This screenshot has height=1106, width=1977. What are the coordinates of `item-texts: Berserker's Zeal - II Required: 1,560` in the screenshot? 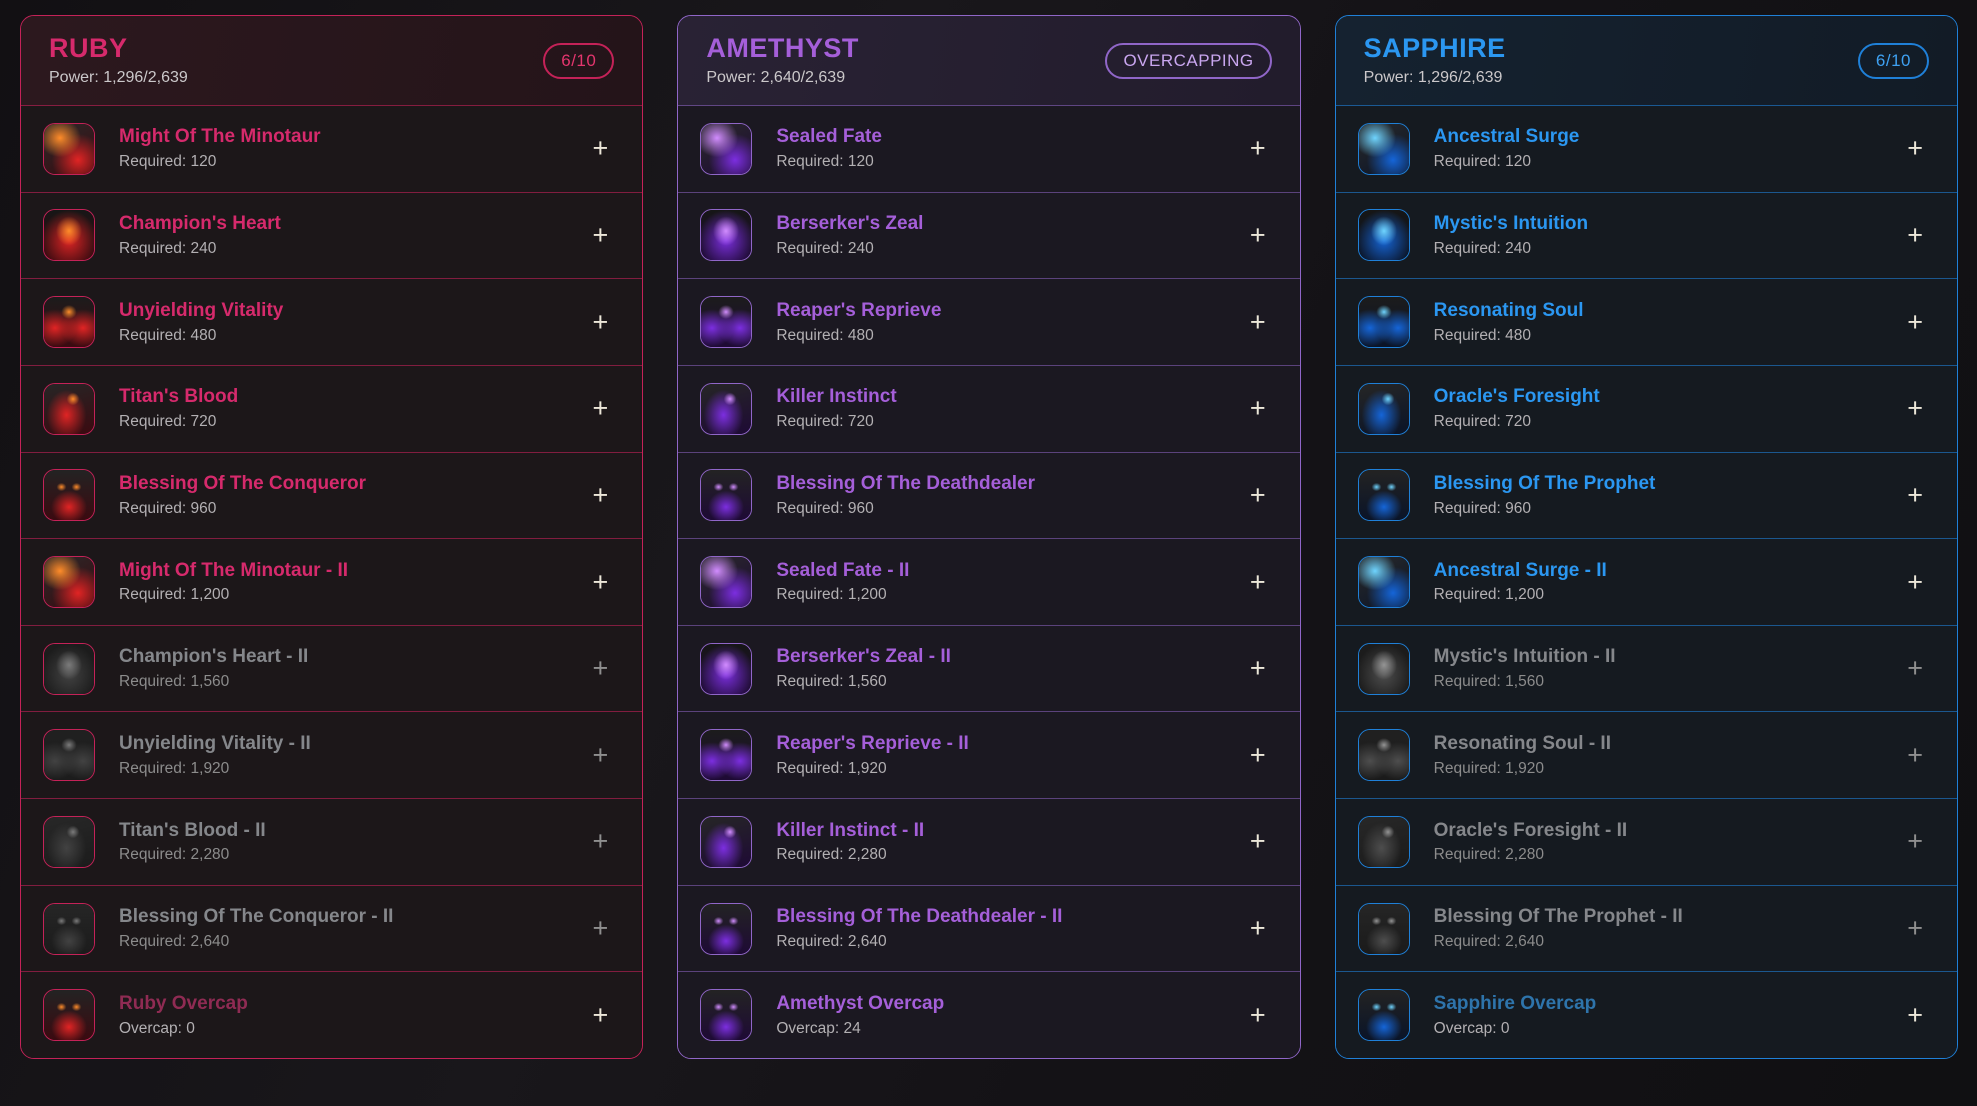 It's located at (863, 668).